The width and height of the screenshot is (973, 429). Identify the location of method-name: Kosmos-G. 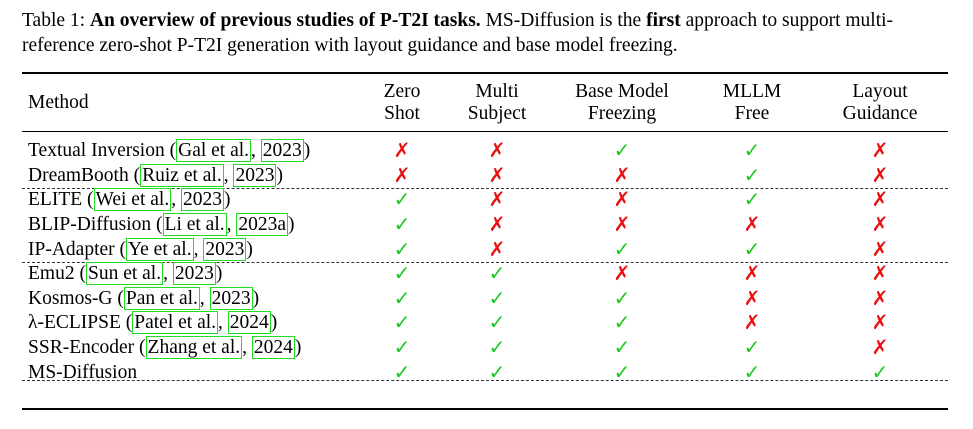
(70, 298).